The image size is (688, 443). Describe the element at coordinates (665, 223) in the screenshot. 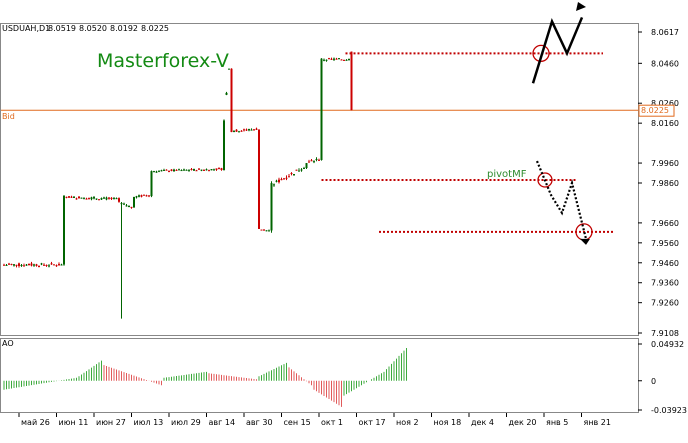

I see `price-tick-label: 7.9660` at that location.